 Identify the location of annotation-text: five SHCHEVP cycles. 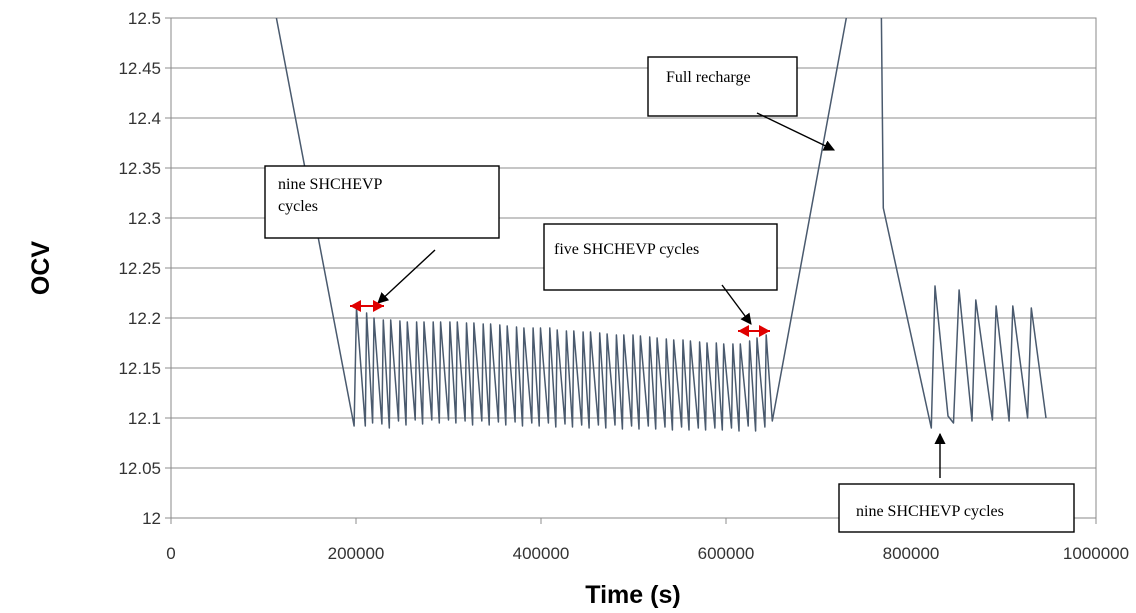
(626, 249).